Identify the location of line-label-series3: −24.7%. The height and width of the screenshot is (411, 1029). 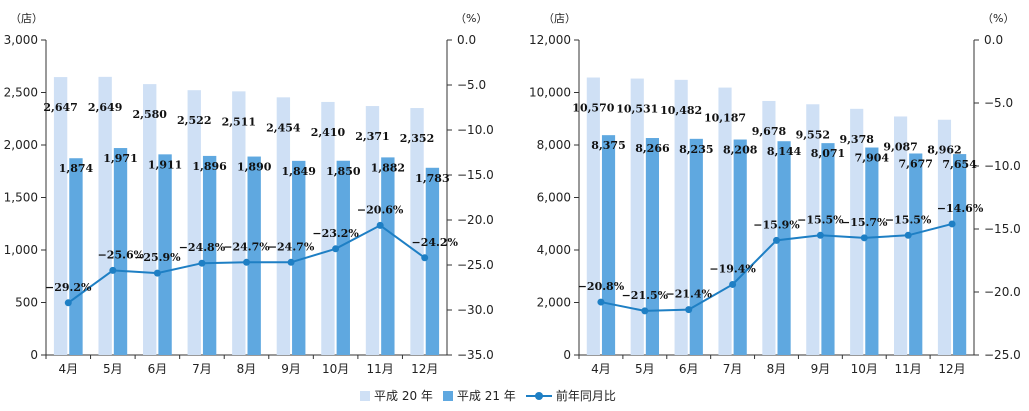
(291, 246).